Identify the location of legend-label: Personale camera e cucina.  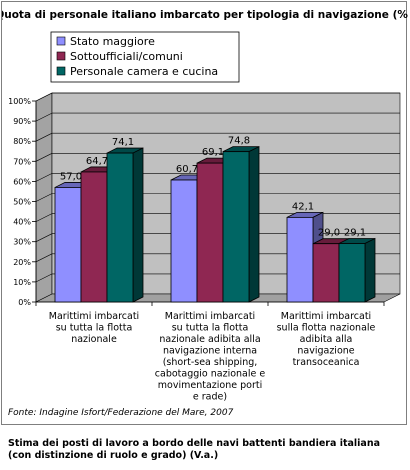
(144, 71).